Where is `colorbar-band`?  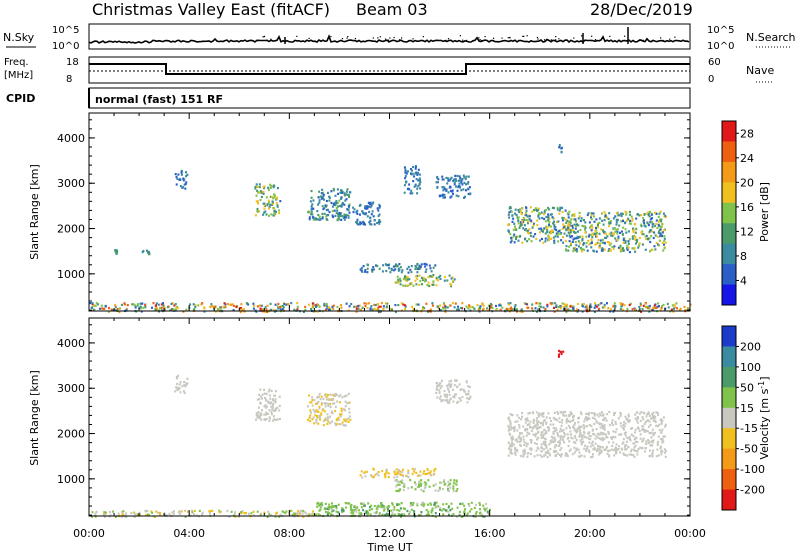 colorbar-band is located at coordinates (729, 275).